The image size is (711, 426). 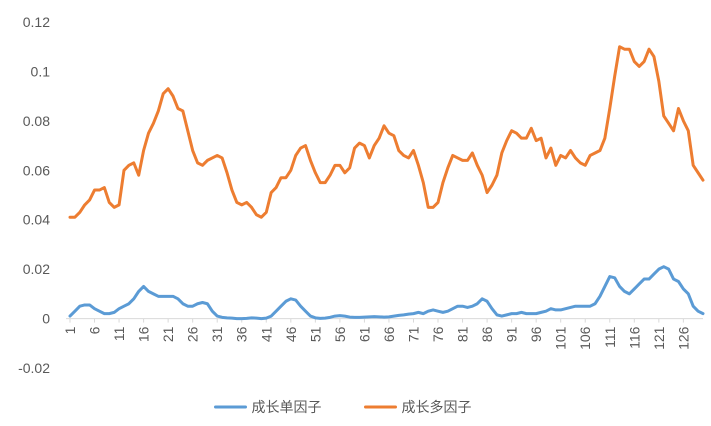 I want to click on x-tick-label: 16, so click(x=144, y=334).